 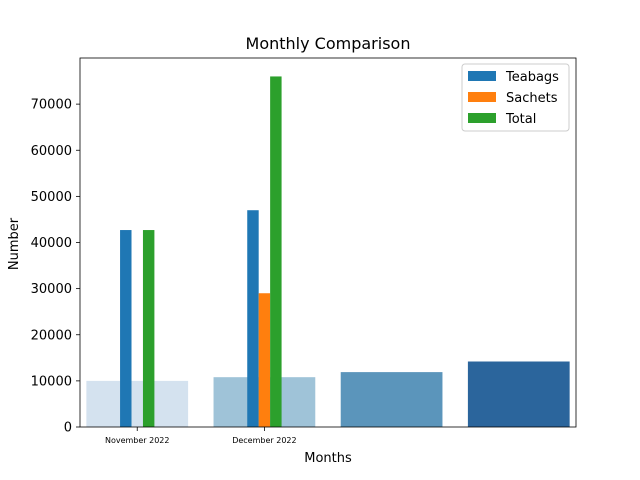 I want to click on y-tick-label: 40000, so click(x=51, y=243).